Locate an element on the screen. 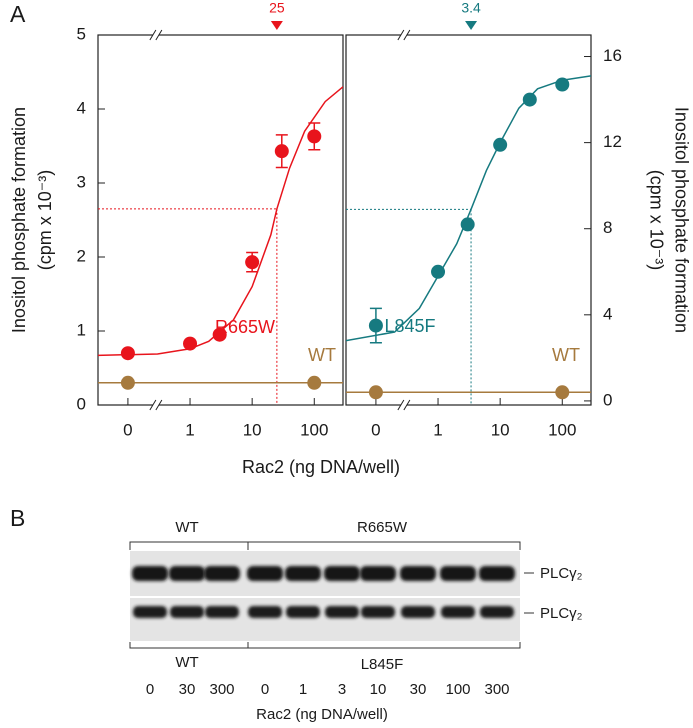 This screenshot has width=693, height=728. ec50-label: 25 is located at coordinates (277, 8).